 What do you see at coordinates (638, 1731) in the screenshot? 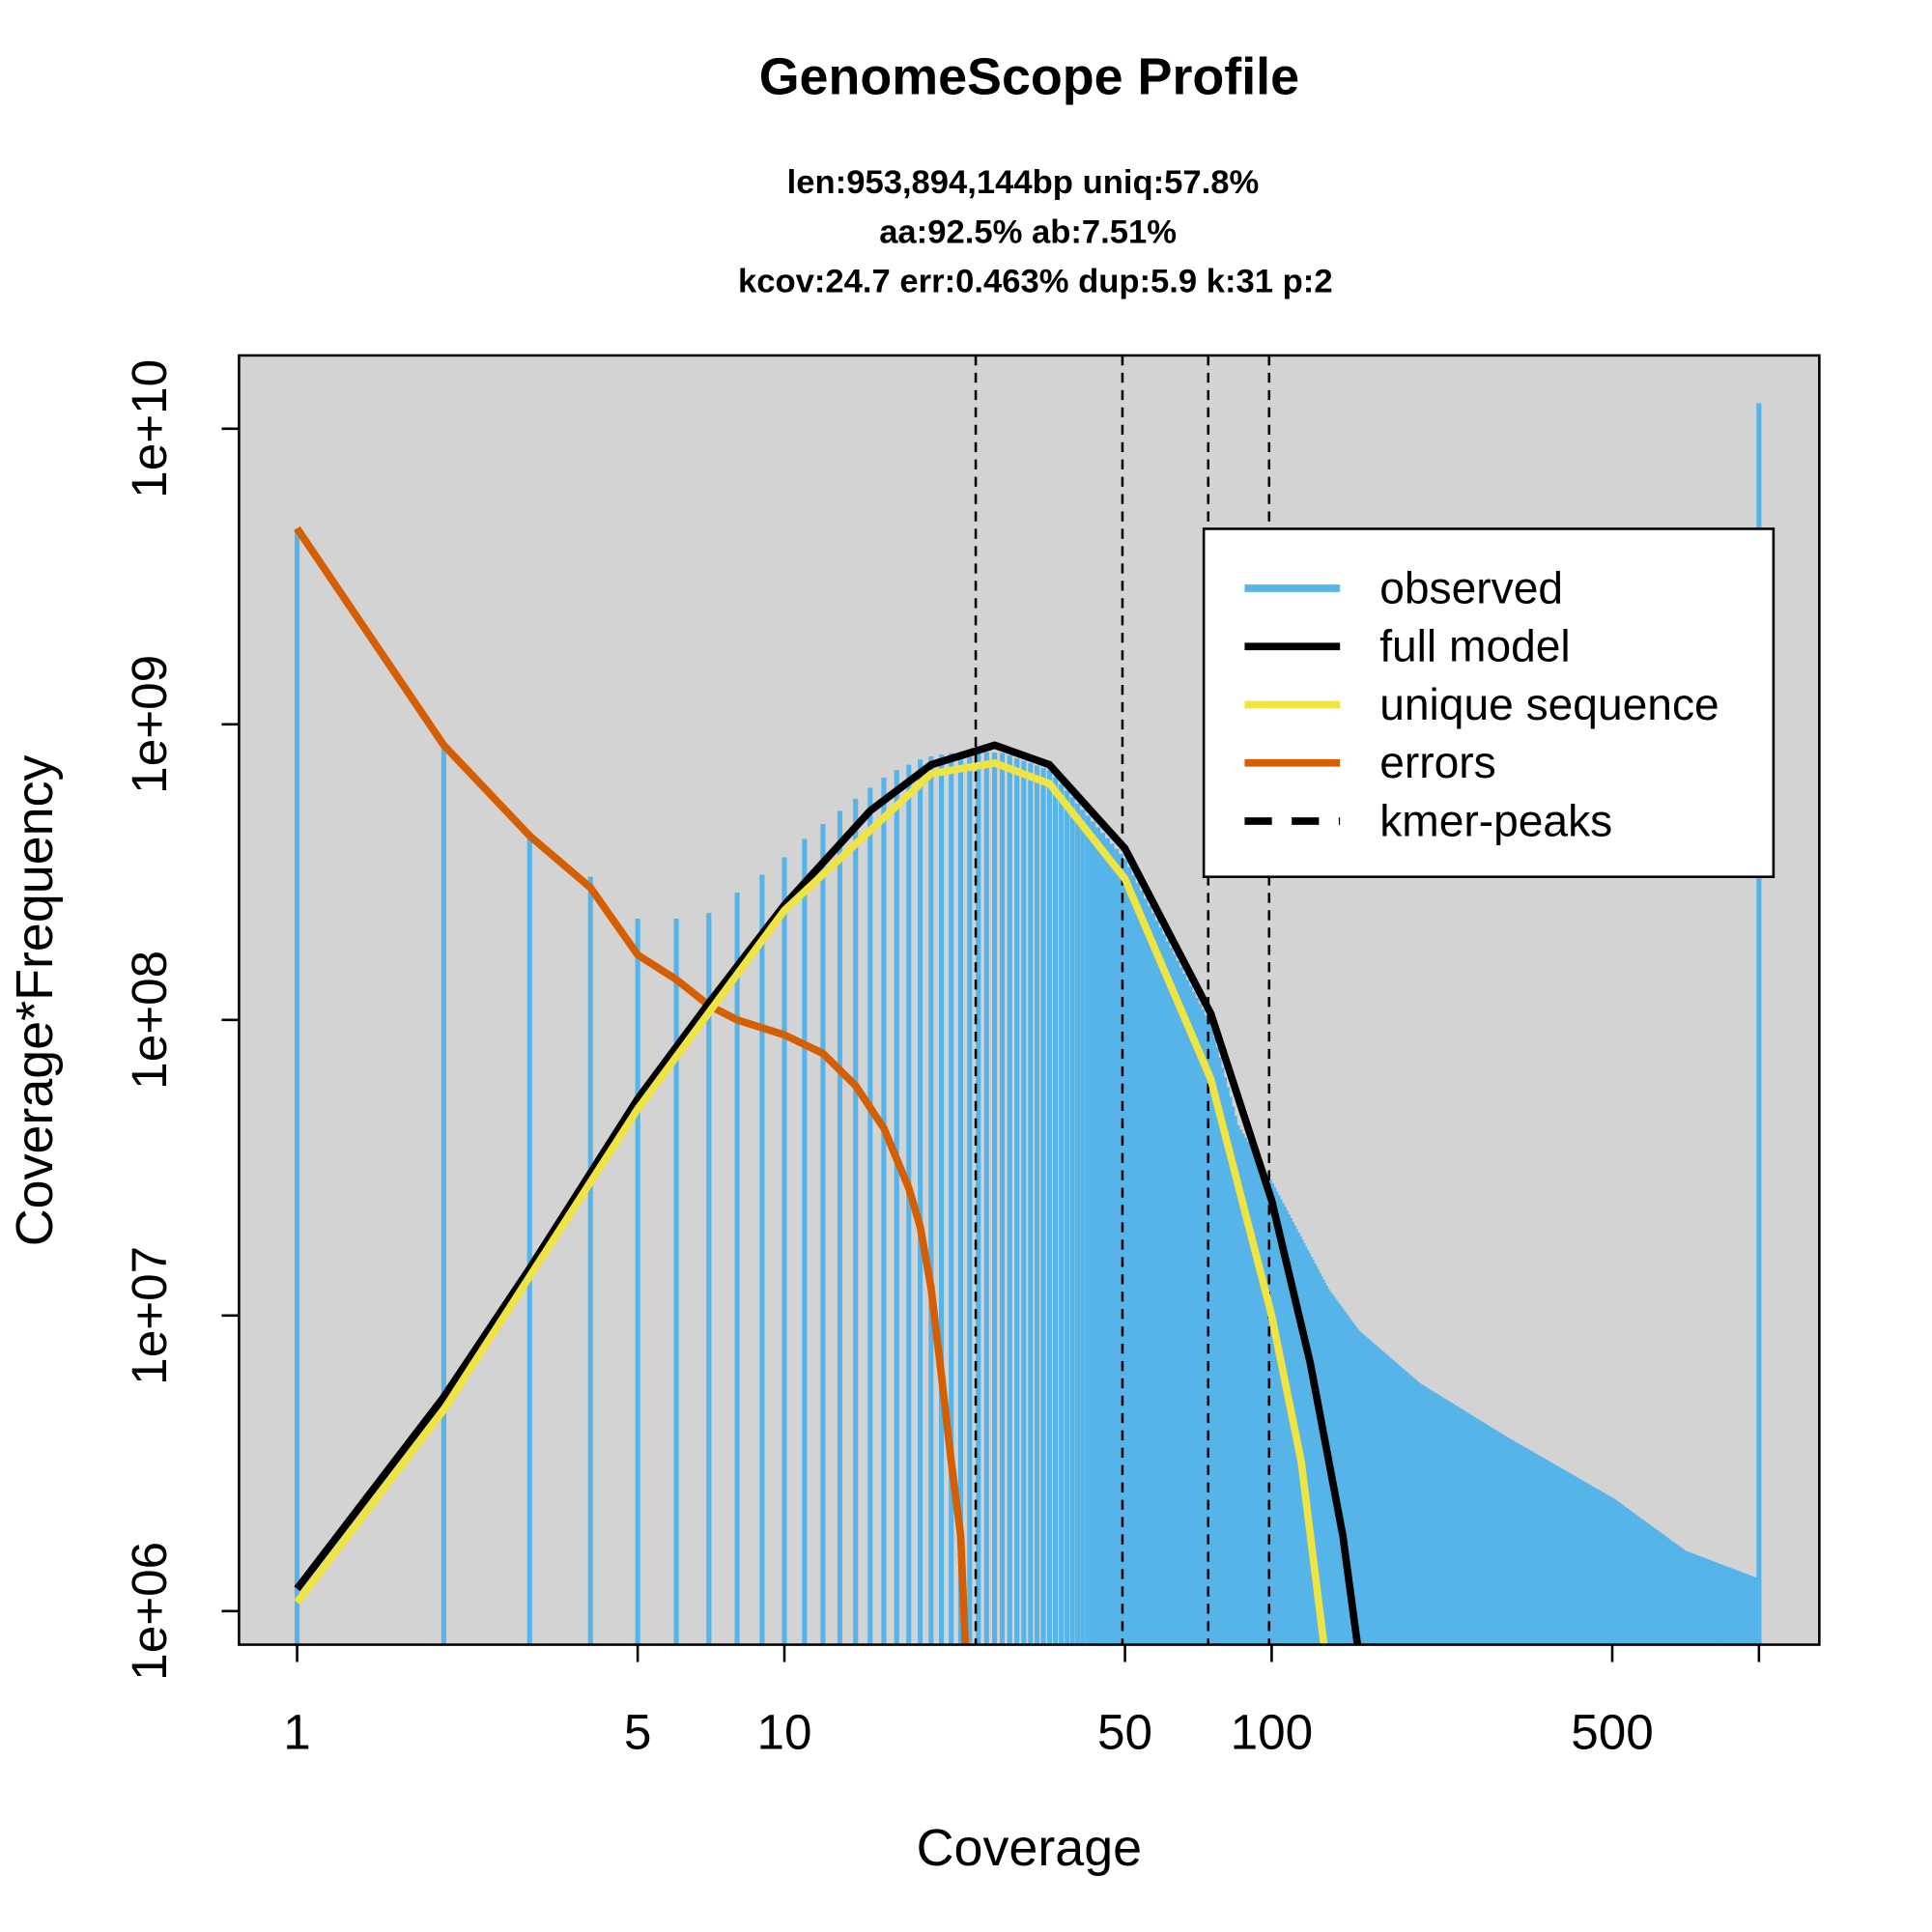
I see `x-tick-label: 5` at bounding box center [638, 1731].